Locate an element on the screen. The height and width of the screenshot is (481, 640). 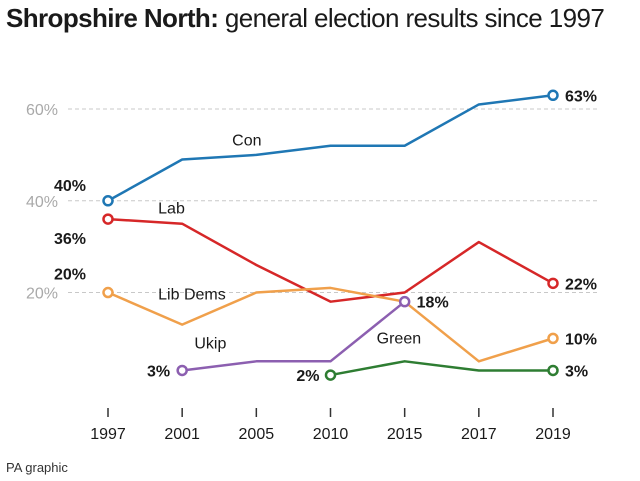
series-line-lab is located at coordinates (330, 260).